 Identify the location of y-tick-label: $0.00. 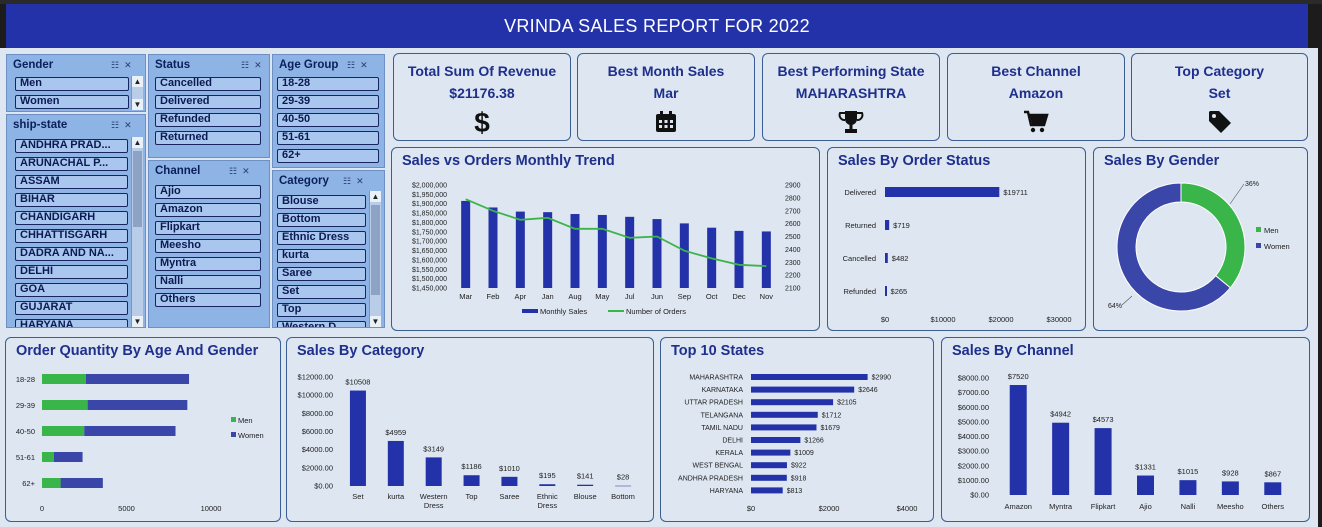
(323, 486).